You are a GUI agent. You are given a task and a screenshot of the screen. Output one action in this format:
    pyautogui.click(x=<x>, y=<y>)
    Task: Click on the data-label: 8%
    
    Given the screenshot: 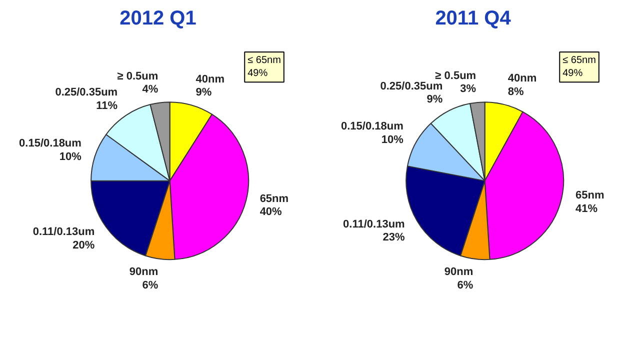 What is the action you would take?
    pyautogui.click(x=516, y=92)
    